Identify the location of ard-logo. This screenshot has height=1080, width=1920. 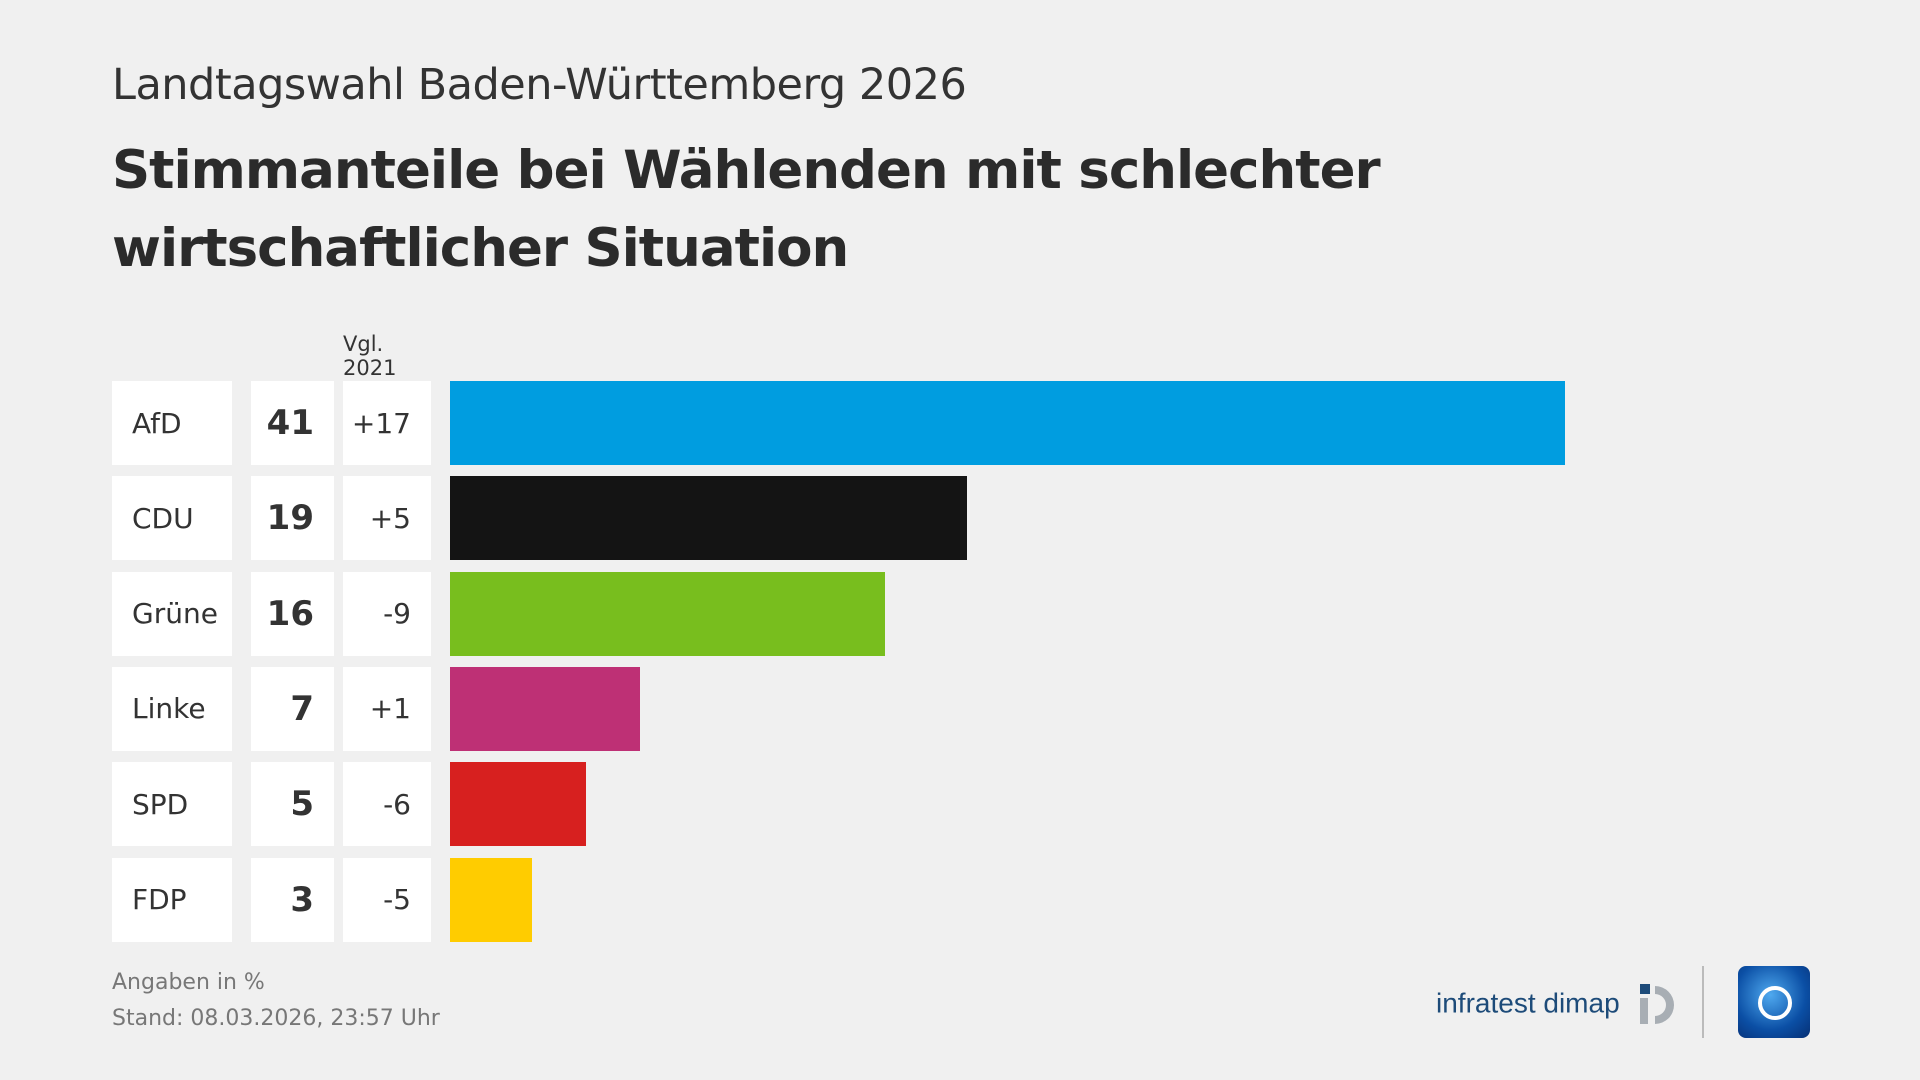
(1774, 1002).